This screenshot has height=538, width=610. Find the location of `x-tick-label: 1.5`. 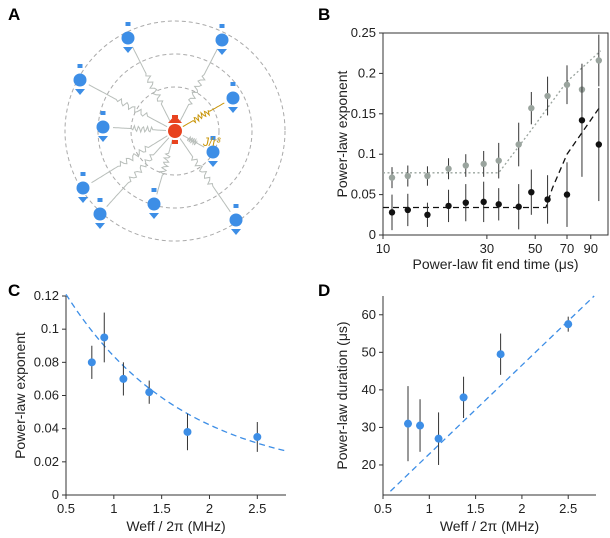

x-tick-label: 1.5 is located at coordinates (476, 508).